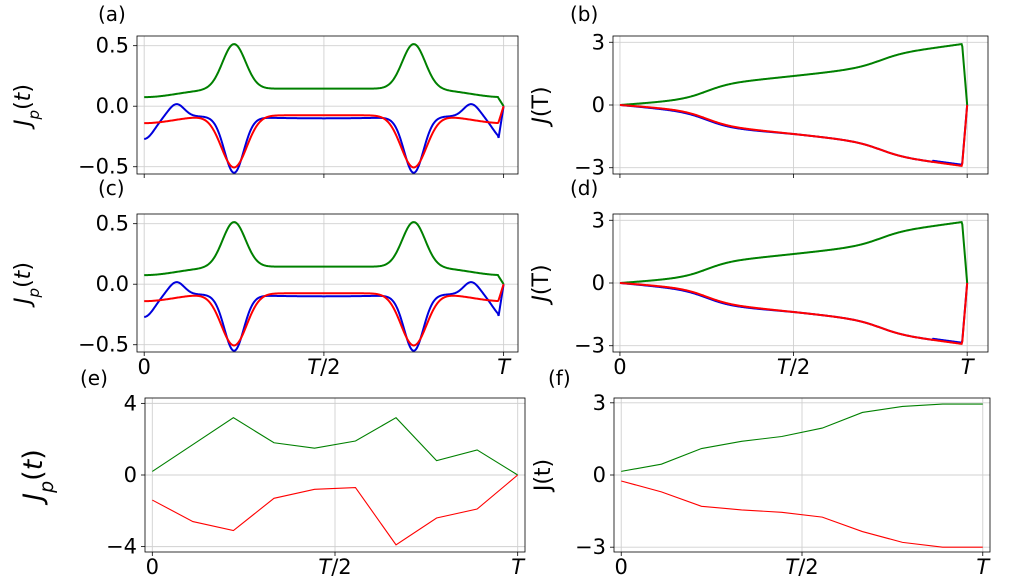 This screenshot has width=1020, height=581. I want to click on xtick-label-d-0: 0, so click(619, 367).